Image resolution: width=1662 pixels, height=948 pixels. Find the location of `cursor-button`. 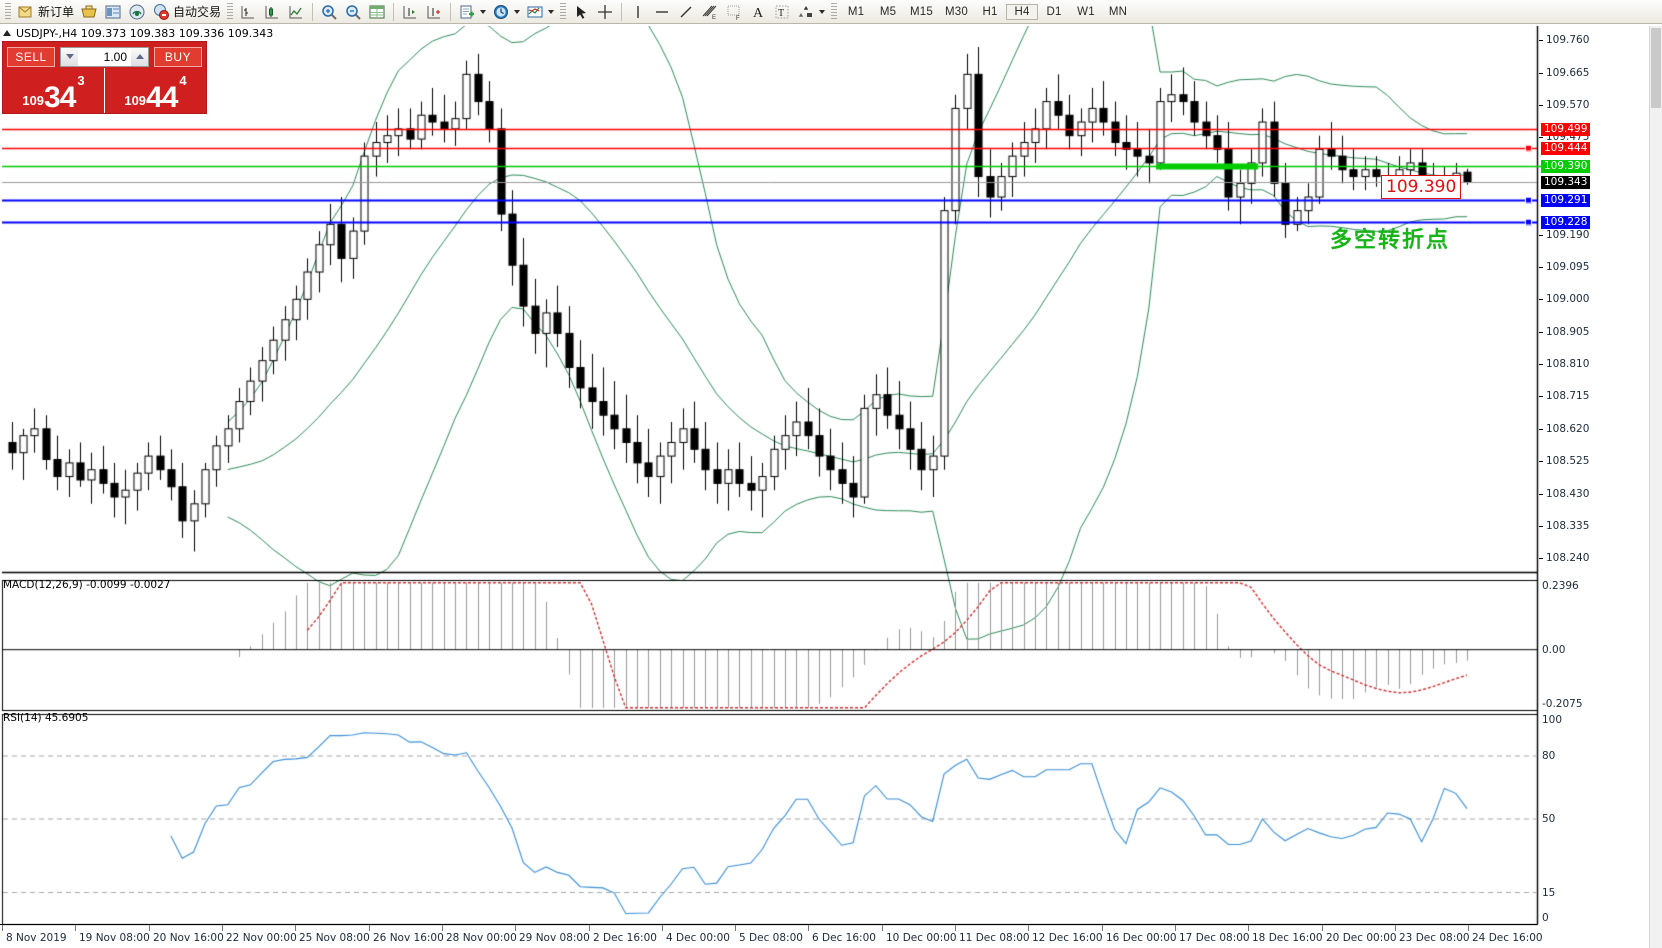

cursor-button is located at coordinates (581, 12).